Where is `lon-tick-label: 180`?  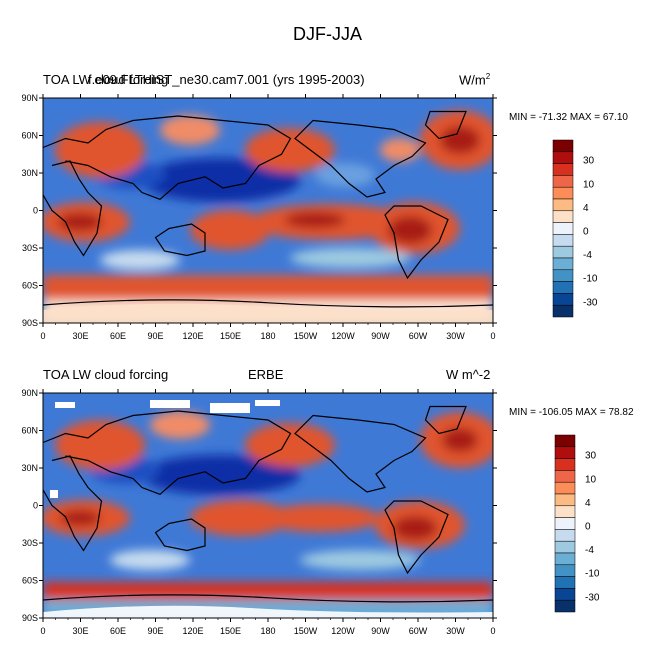
lon-tick-label: 180 is located at coordinates (267, 336).